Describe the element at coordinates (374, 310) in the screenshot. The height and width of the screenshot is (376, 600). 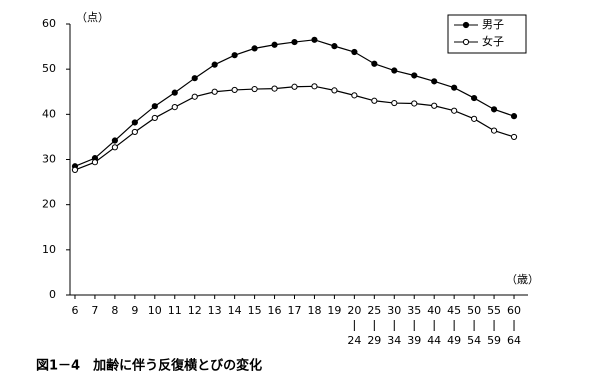
I see `x-tick-label: 25` at that location.